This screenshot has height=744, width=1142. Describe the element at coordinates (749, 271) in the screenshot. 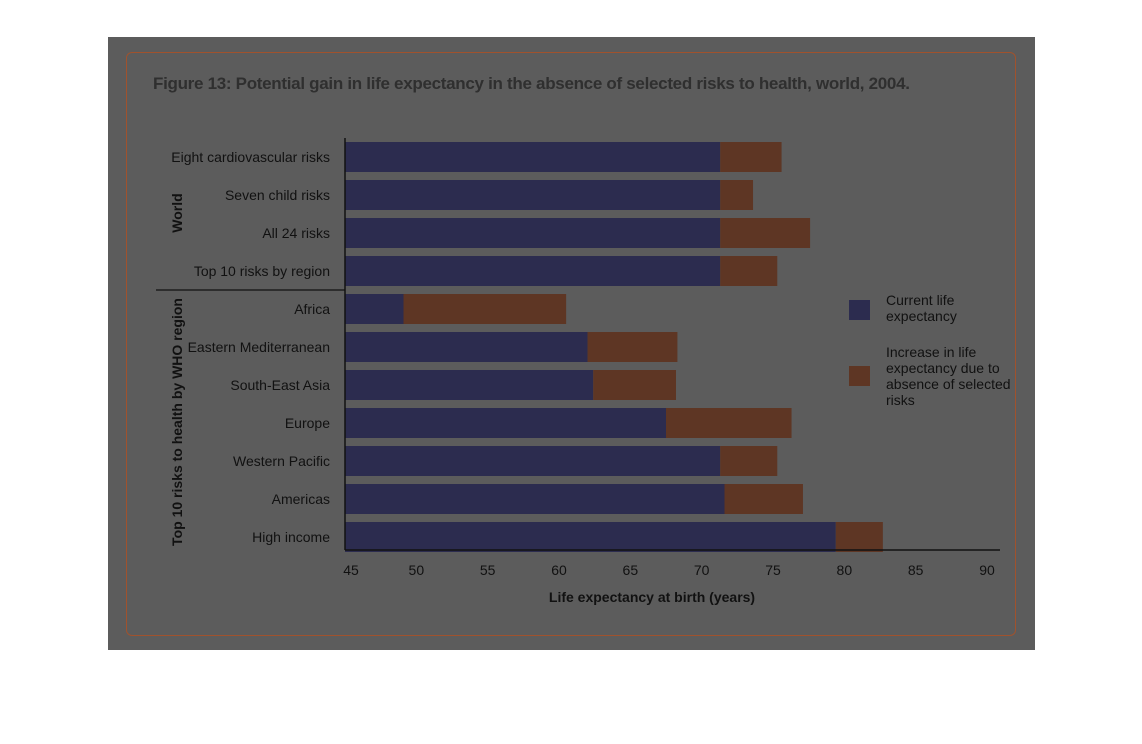

I see `bar-increase-top-10-risks-by-region` at that location.